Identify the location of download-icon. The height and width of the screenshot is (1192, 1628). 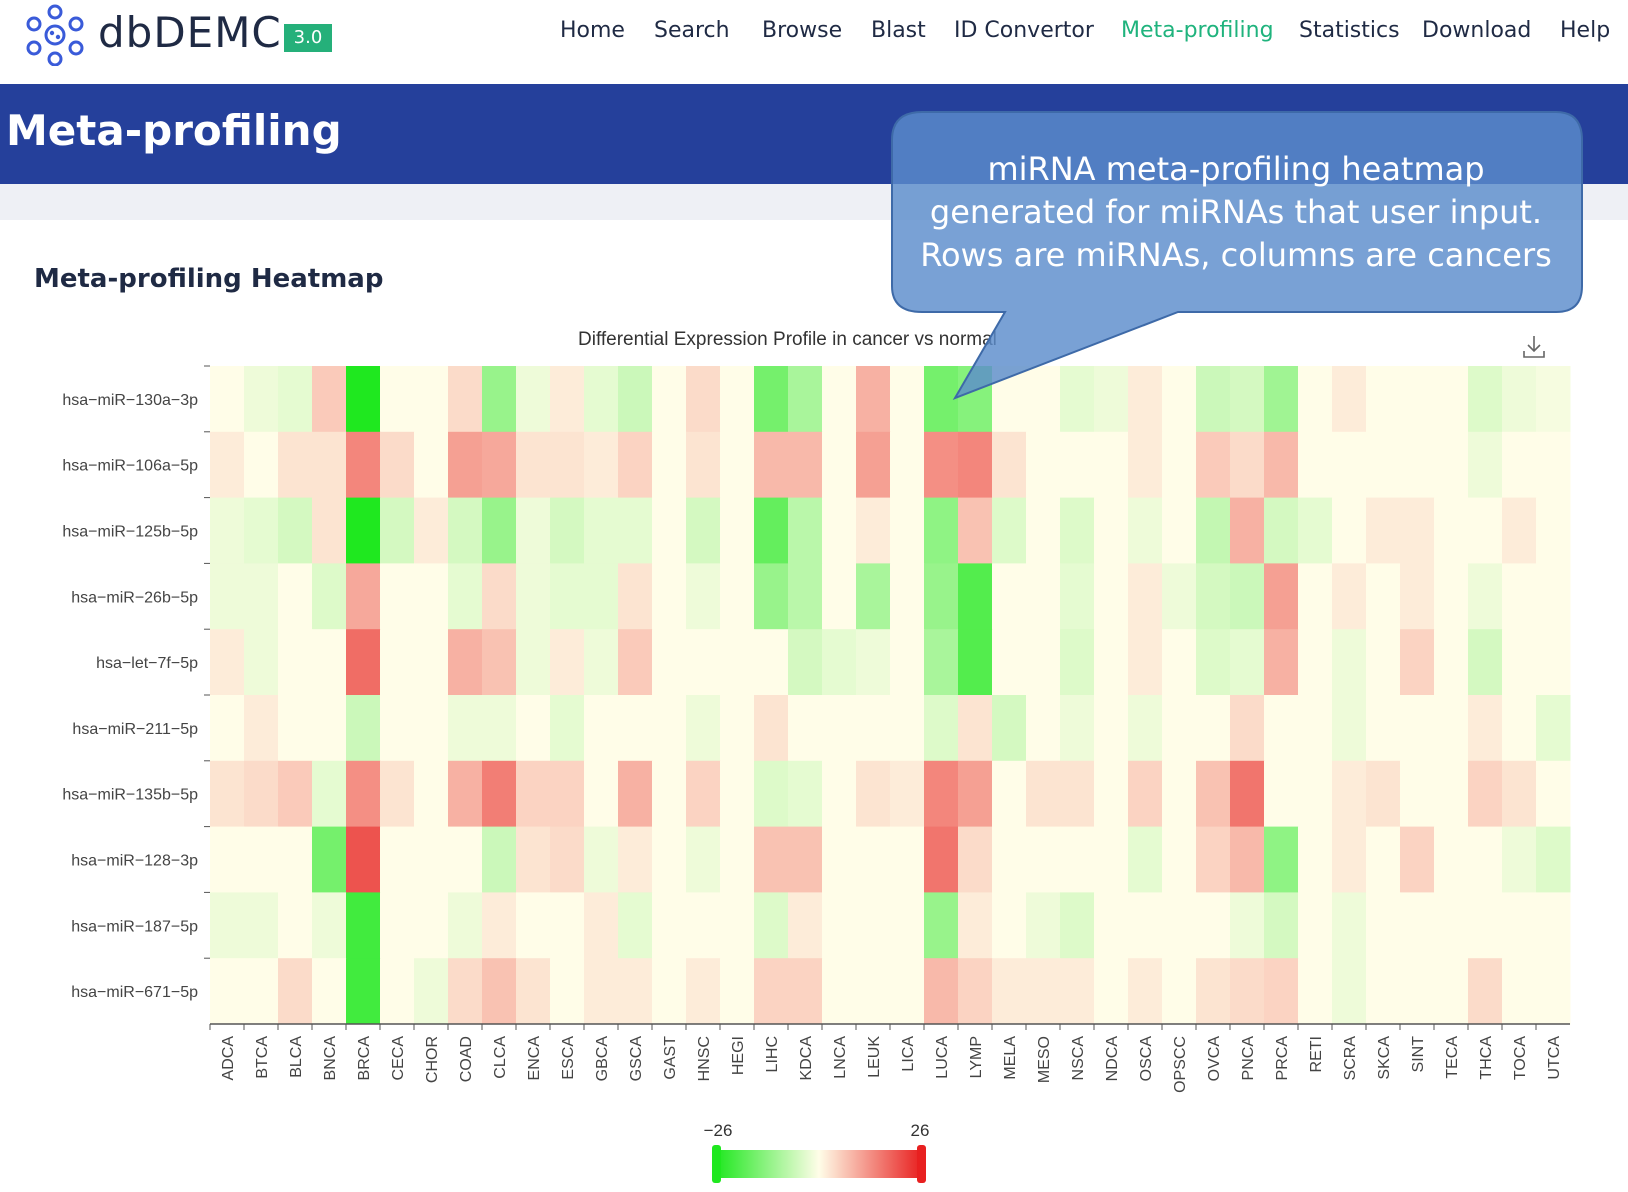
(1534, 347).